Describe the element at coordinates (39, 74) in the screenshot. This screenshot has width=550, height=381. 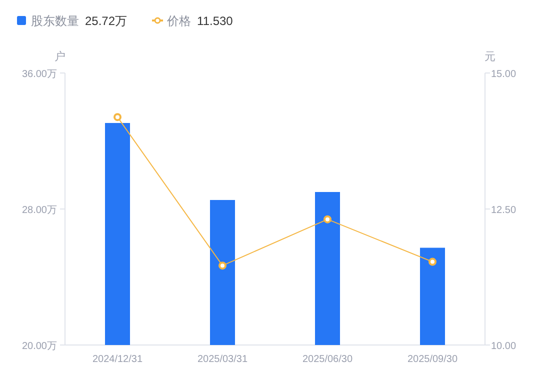
I see `y-tick-label: 36.00万` at that location.